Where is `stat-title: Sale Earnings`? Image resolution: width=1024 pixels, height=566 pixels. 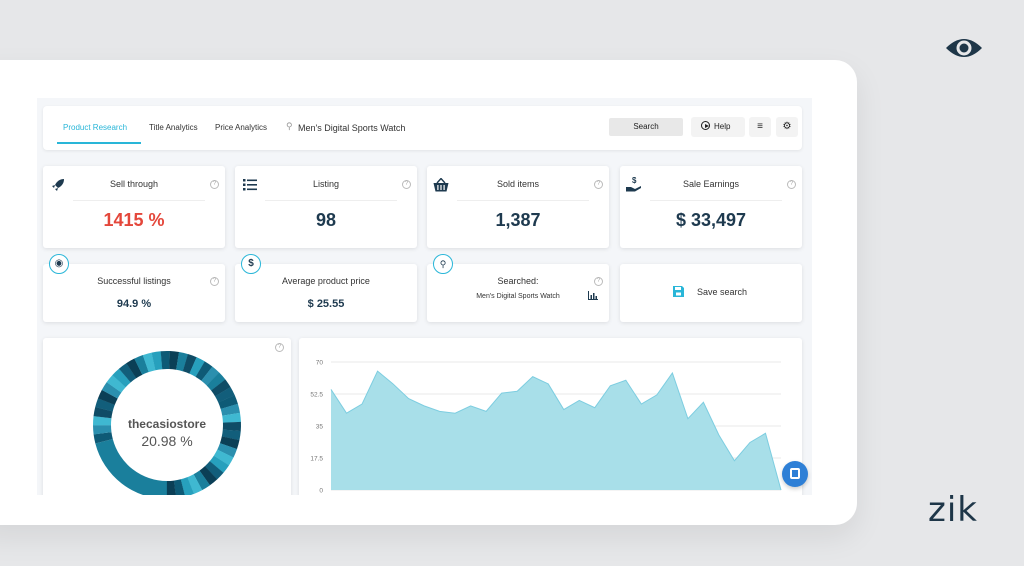
stat-title: Sale Earnings is located at coordinates (711, 184).